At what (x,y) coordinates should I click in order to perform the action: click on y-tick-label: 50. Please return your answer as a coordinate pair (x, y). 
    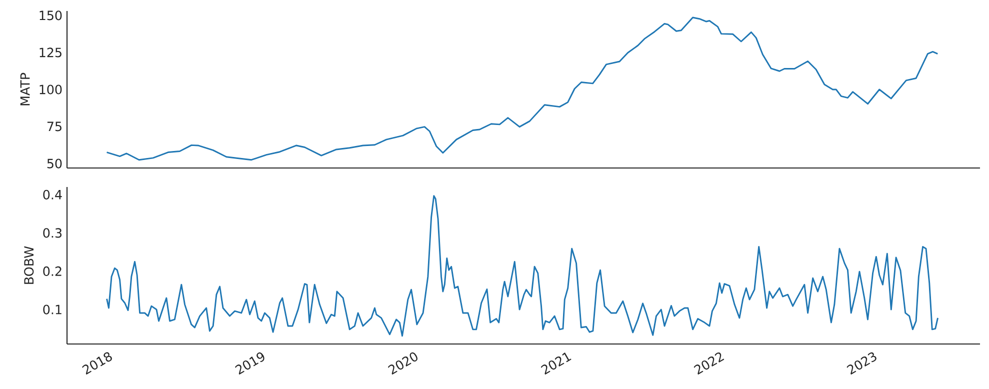
    Looking at the image, I should click on (54, 163).